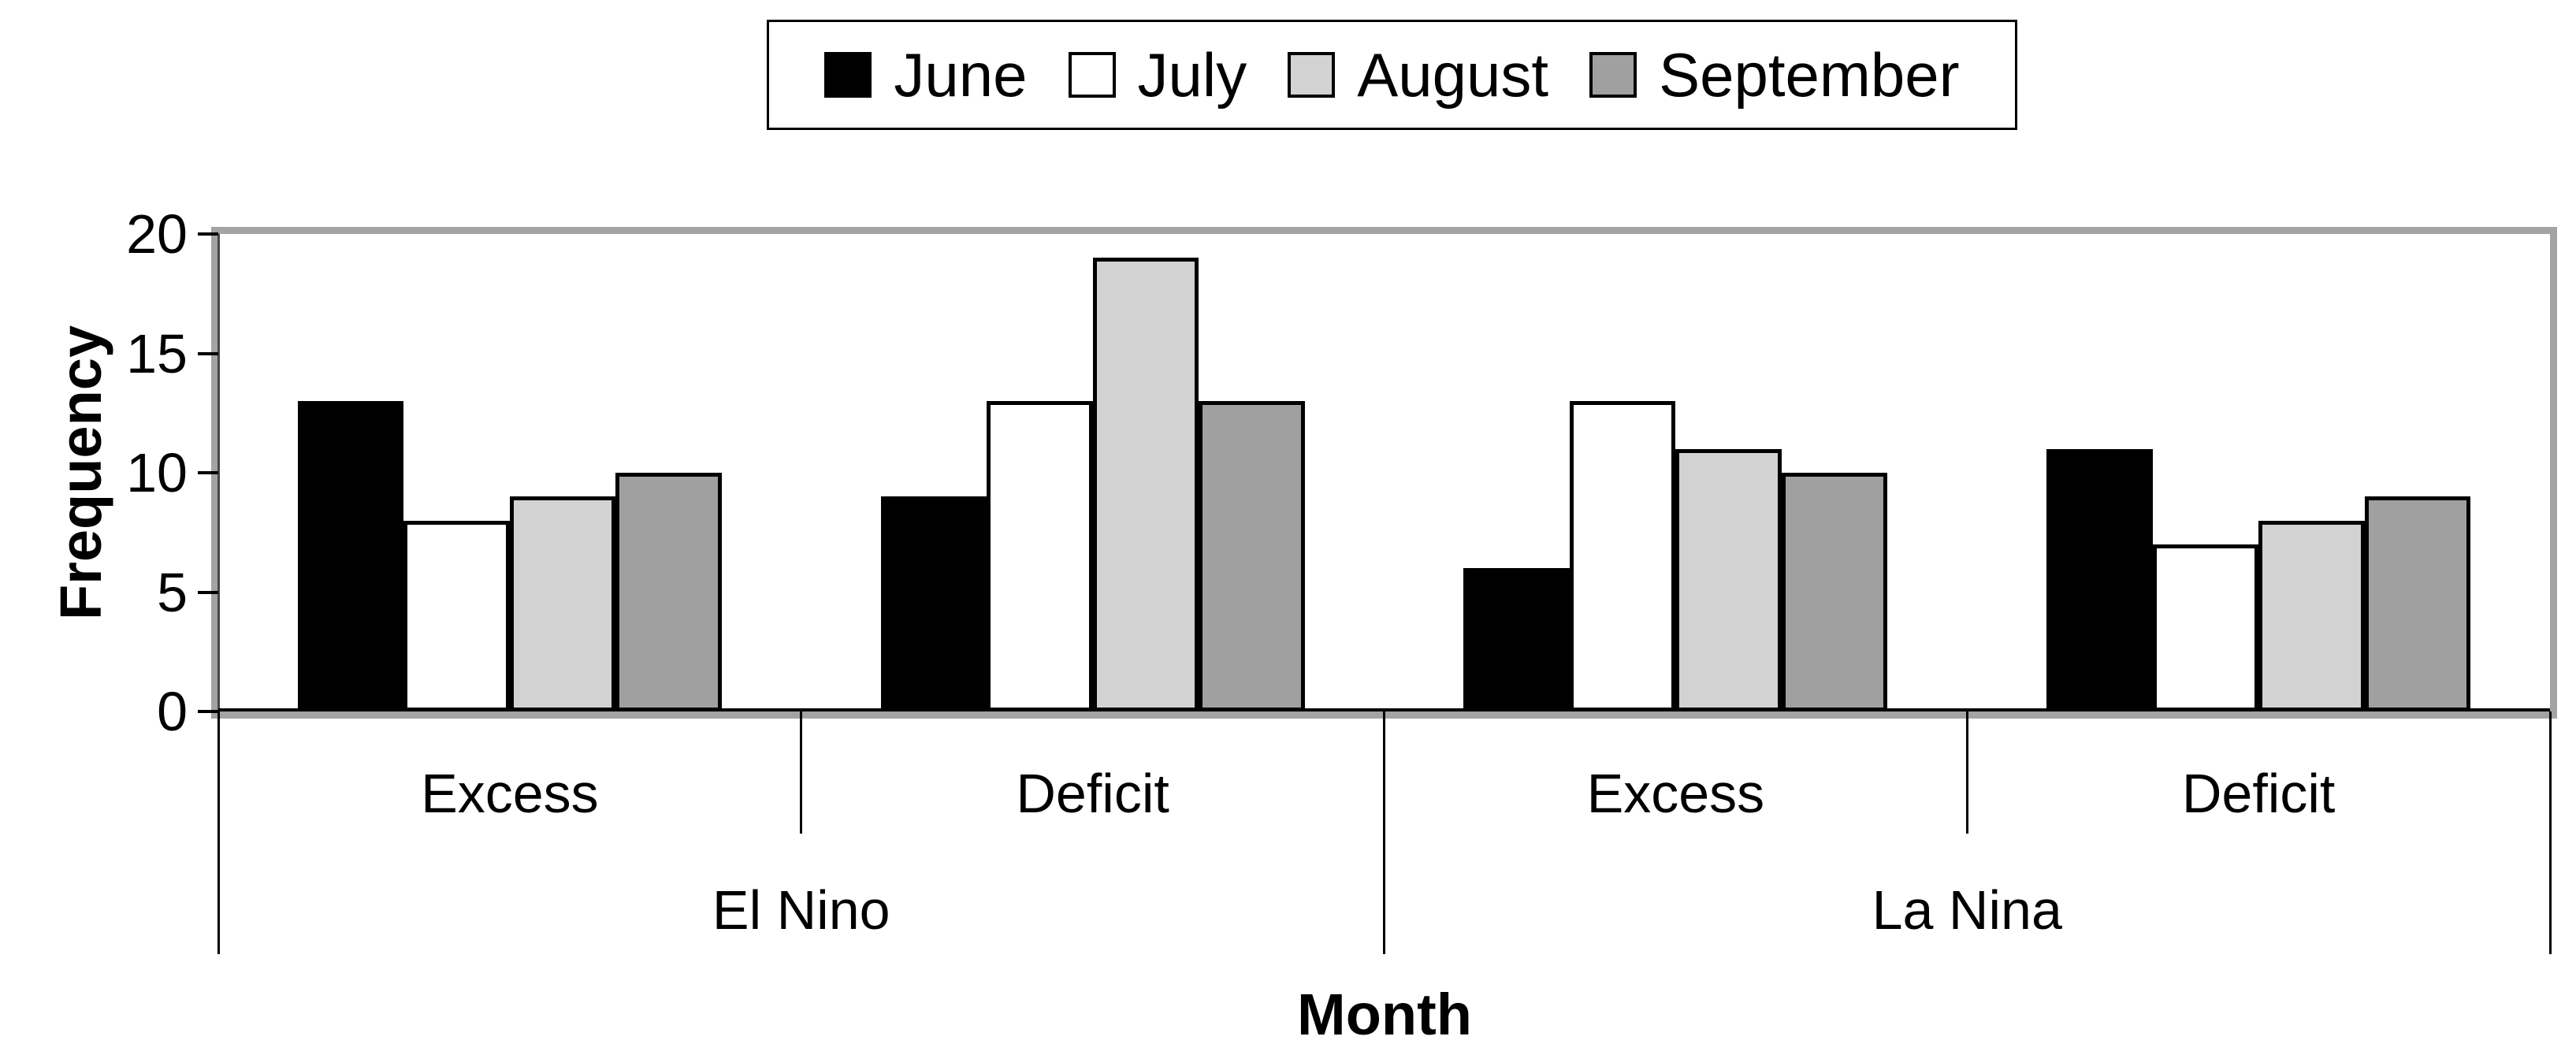 The height and width of the screenshot is (1055, 2576). I want to click on y-tick-label-20: 20, so click(157, 234).